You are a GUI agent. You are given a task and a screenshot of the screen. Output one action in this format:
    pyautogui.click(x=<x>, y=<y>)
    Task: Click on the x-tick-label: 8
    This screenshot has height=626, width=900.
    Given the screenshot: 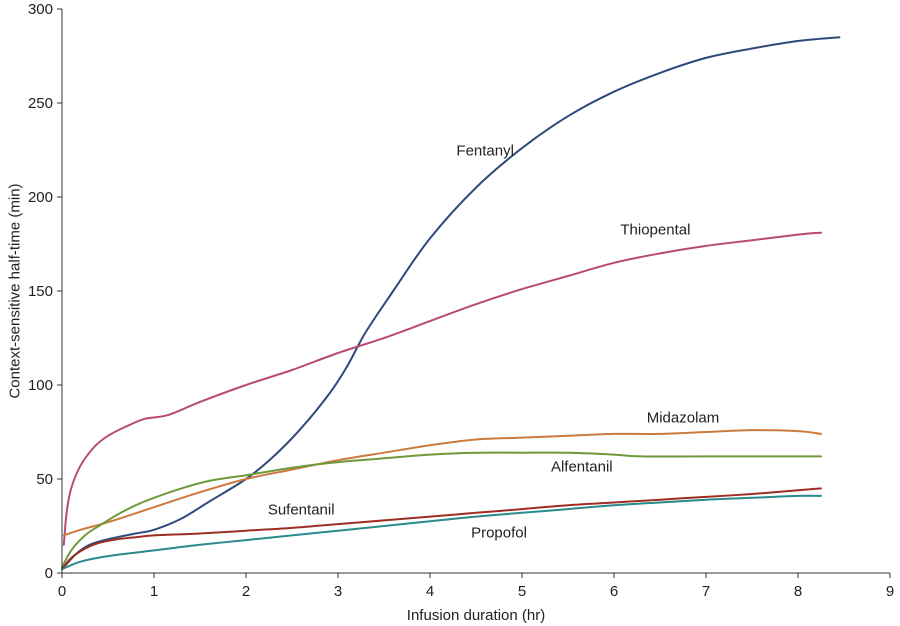 What is the action you would take?
    pyautogui.click(x=798, y=591)
    